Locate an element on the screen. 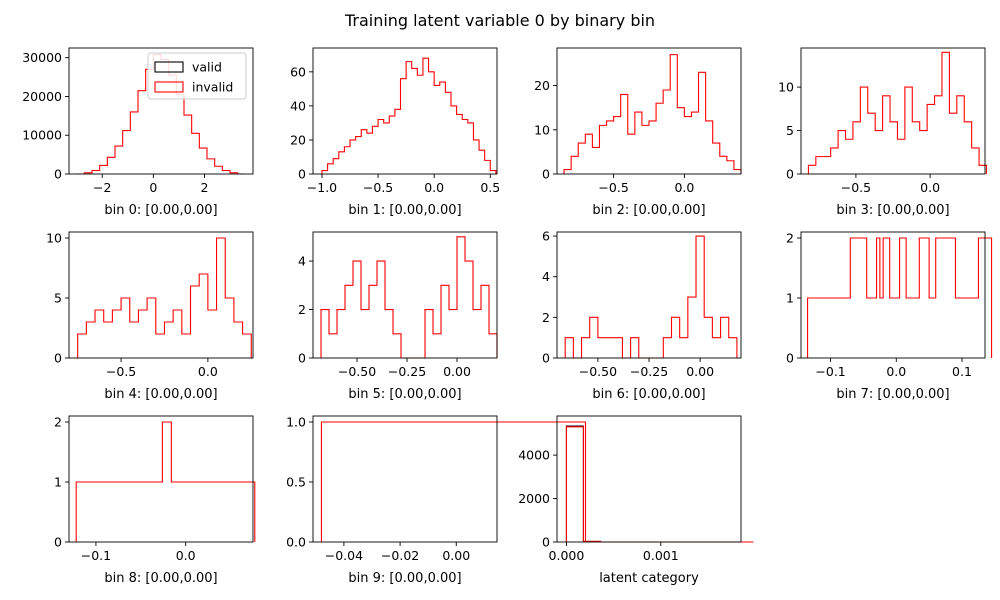  legend-label-valid: valid is located at coordinates (207, 67).